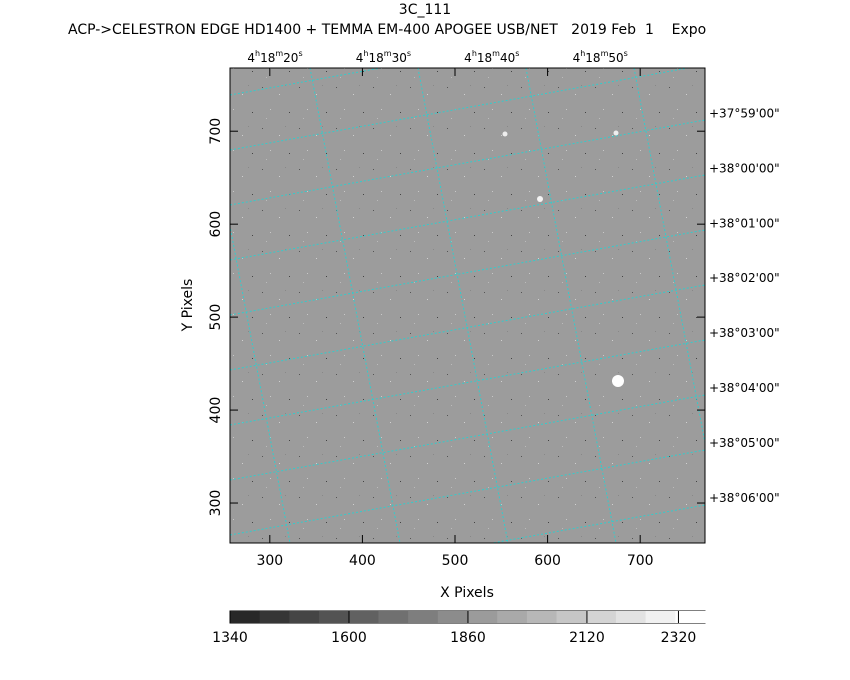  I want to click on x-tick-label: 700, so click(640, 561).